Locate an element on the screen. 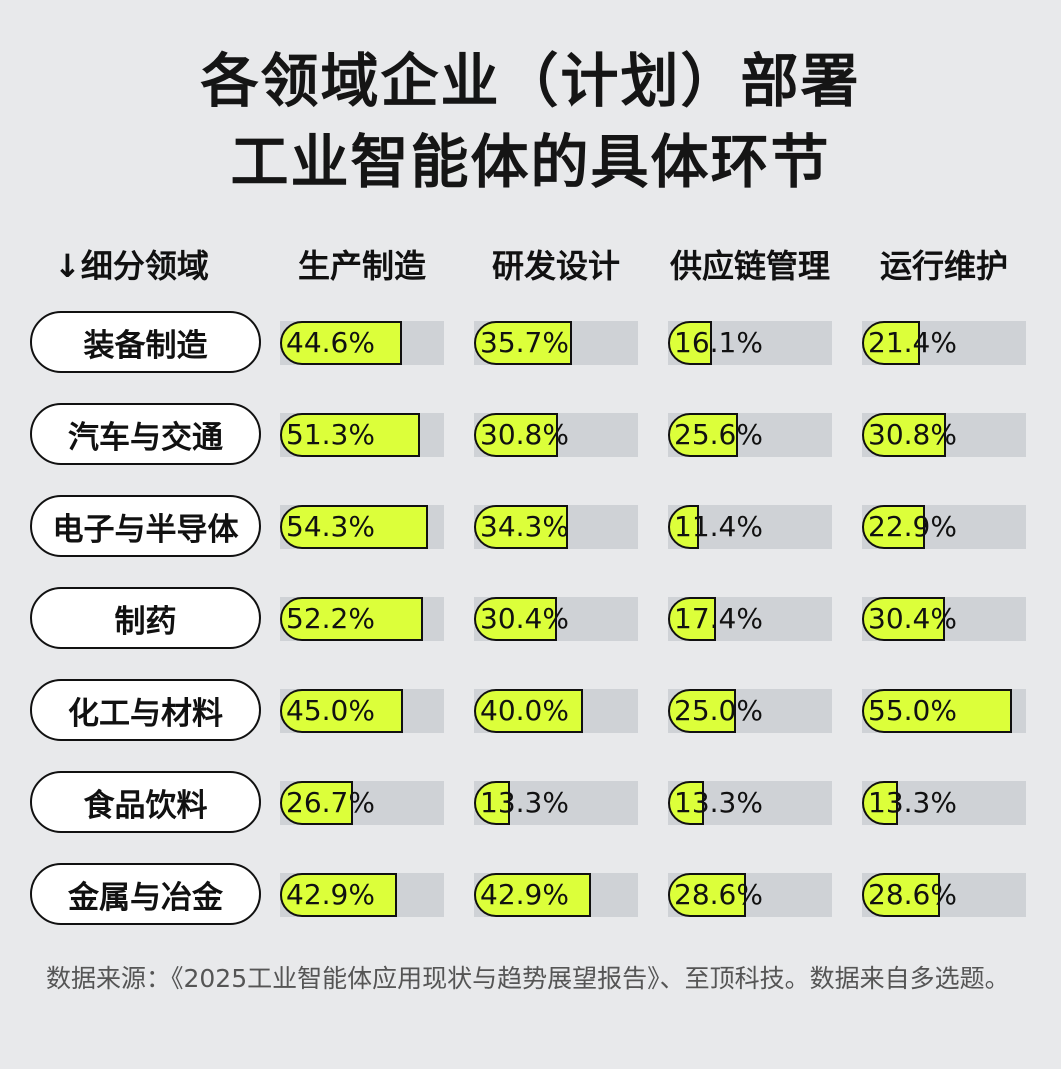  category-label: 金属与冶金 is located at coordinates (145, 894).